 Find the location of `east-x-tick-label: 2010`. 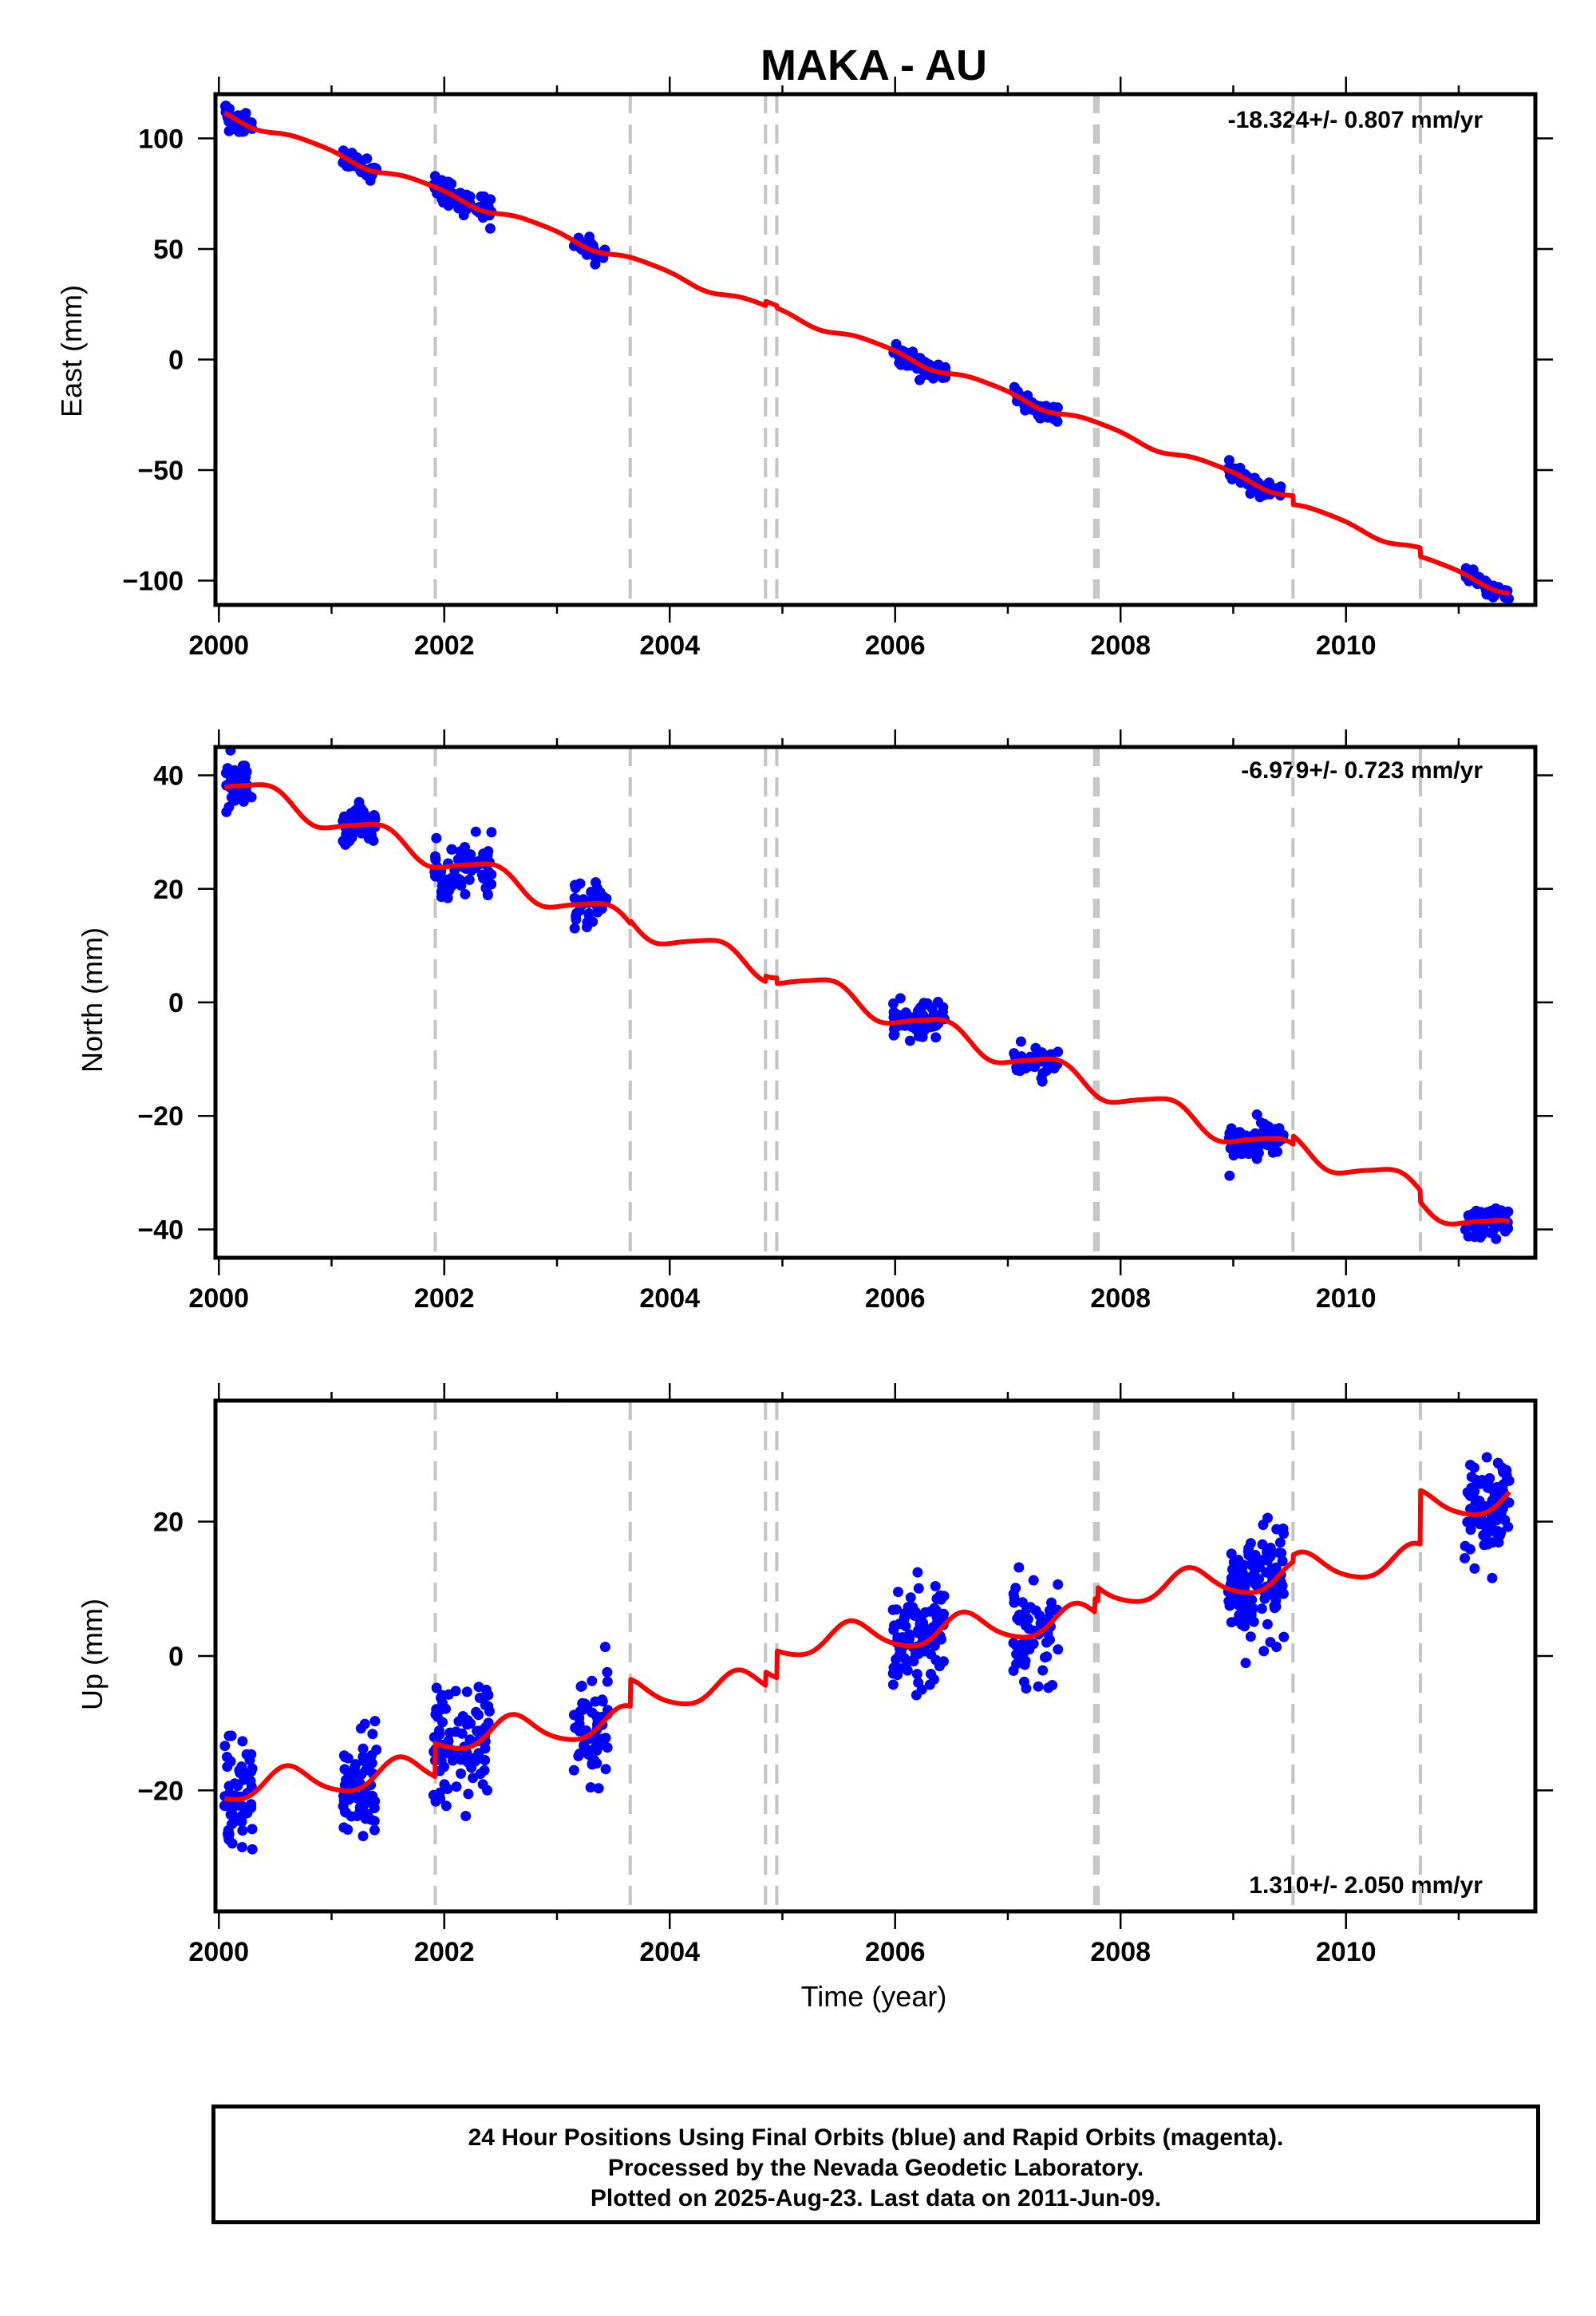

east-x-tick-label: 2010 is located at coordinates (1346, 645).